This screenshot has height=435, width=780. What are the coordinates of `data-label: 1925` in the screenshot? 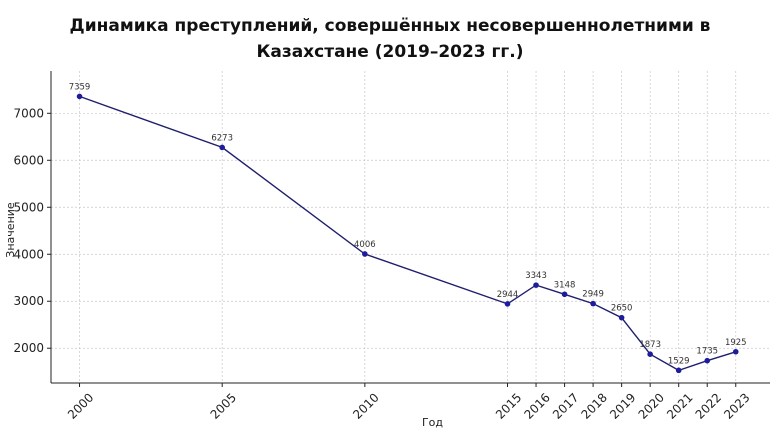 It's located at (736, 343).